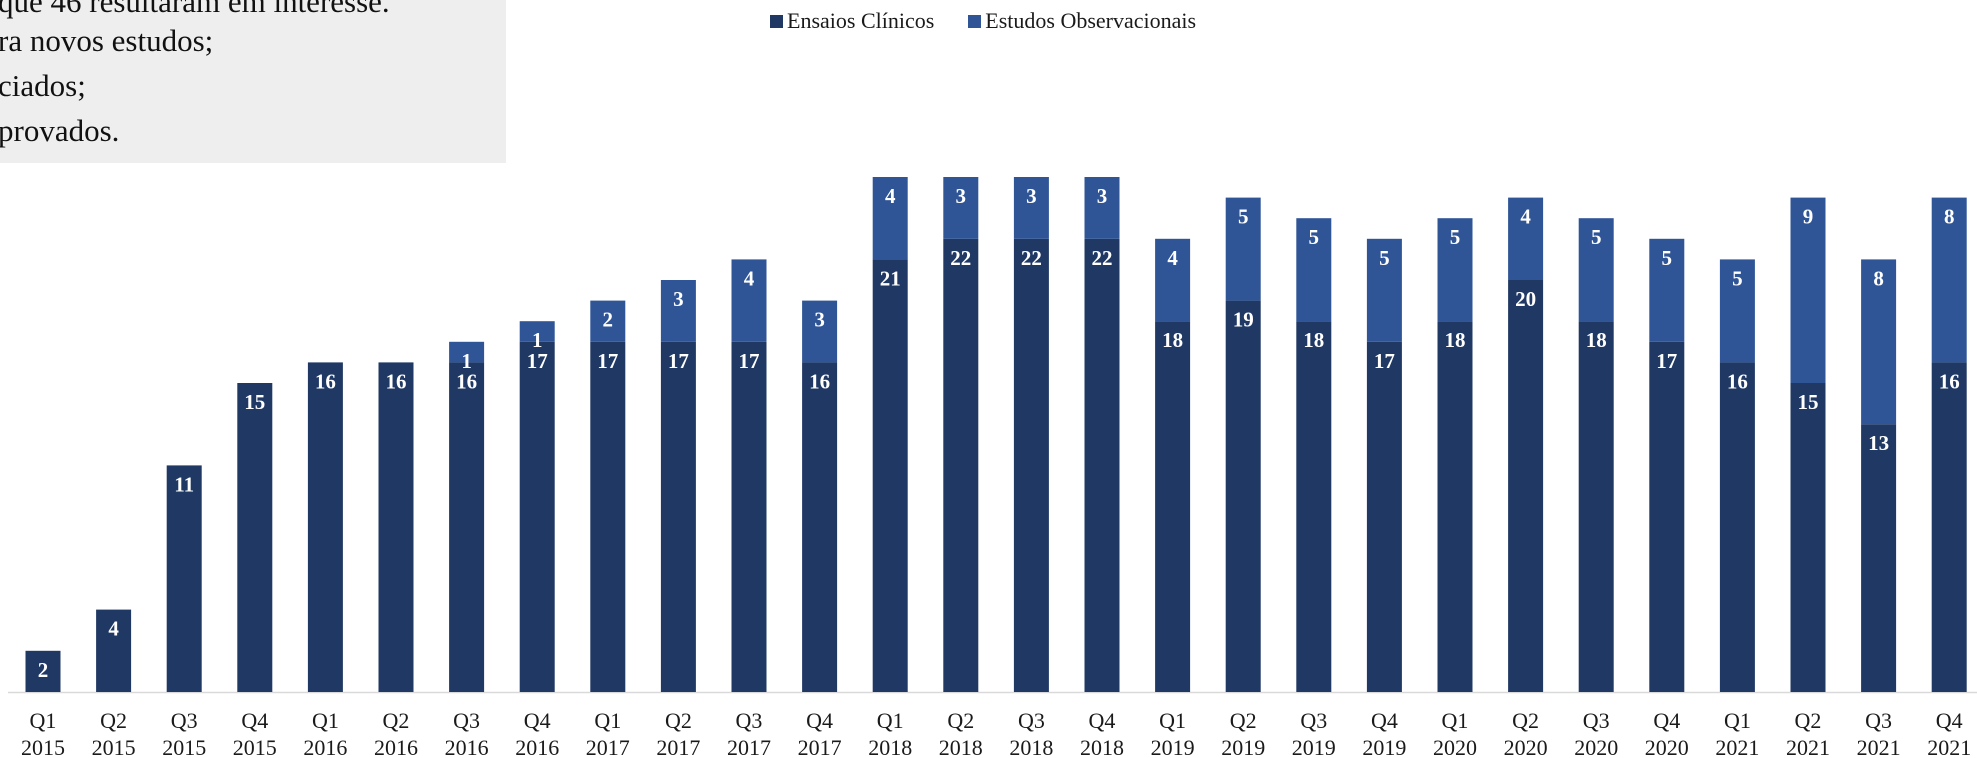  I want to click on legend-label-observational: Estudos Observacionais, so click(1091, 20).